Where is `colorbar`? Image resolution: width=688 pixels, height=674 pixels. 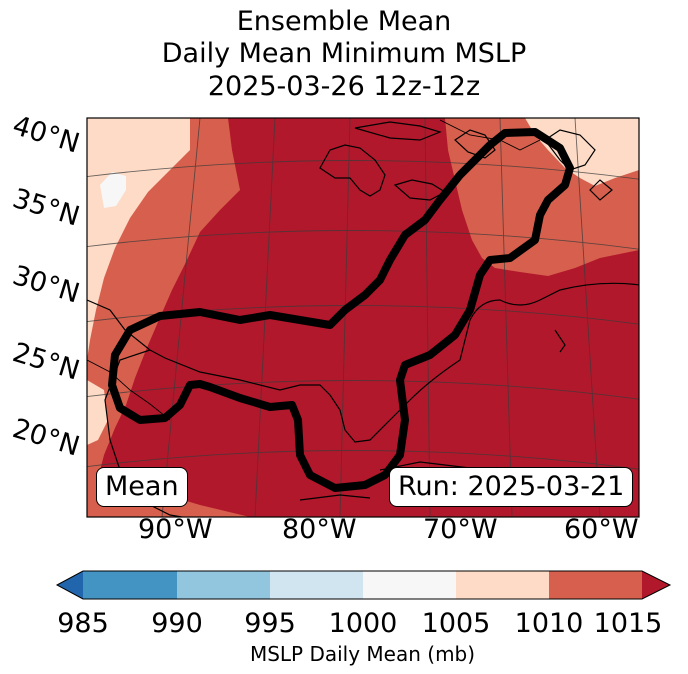
colorbar is located at coordinates (363, 585).